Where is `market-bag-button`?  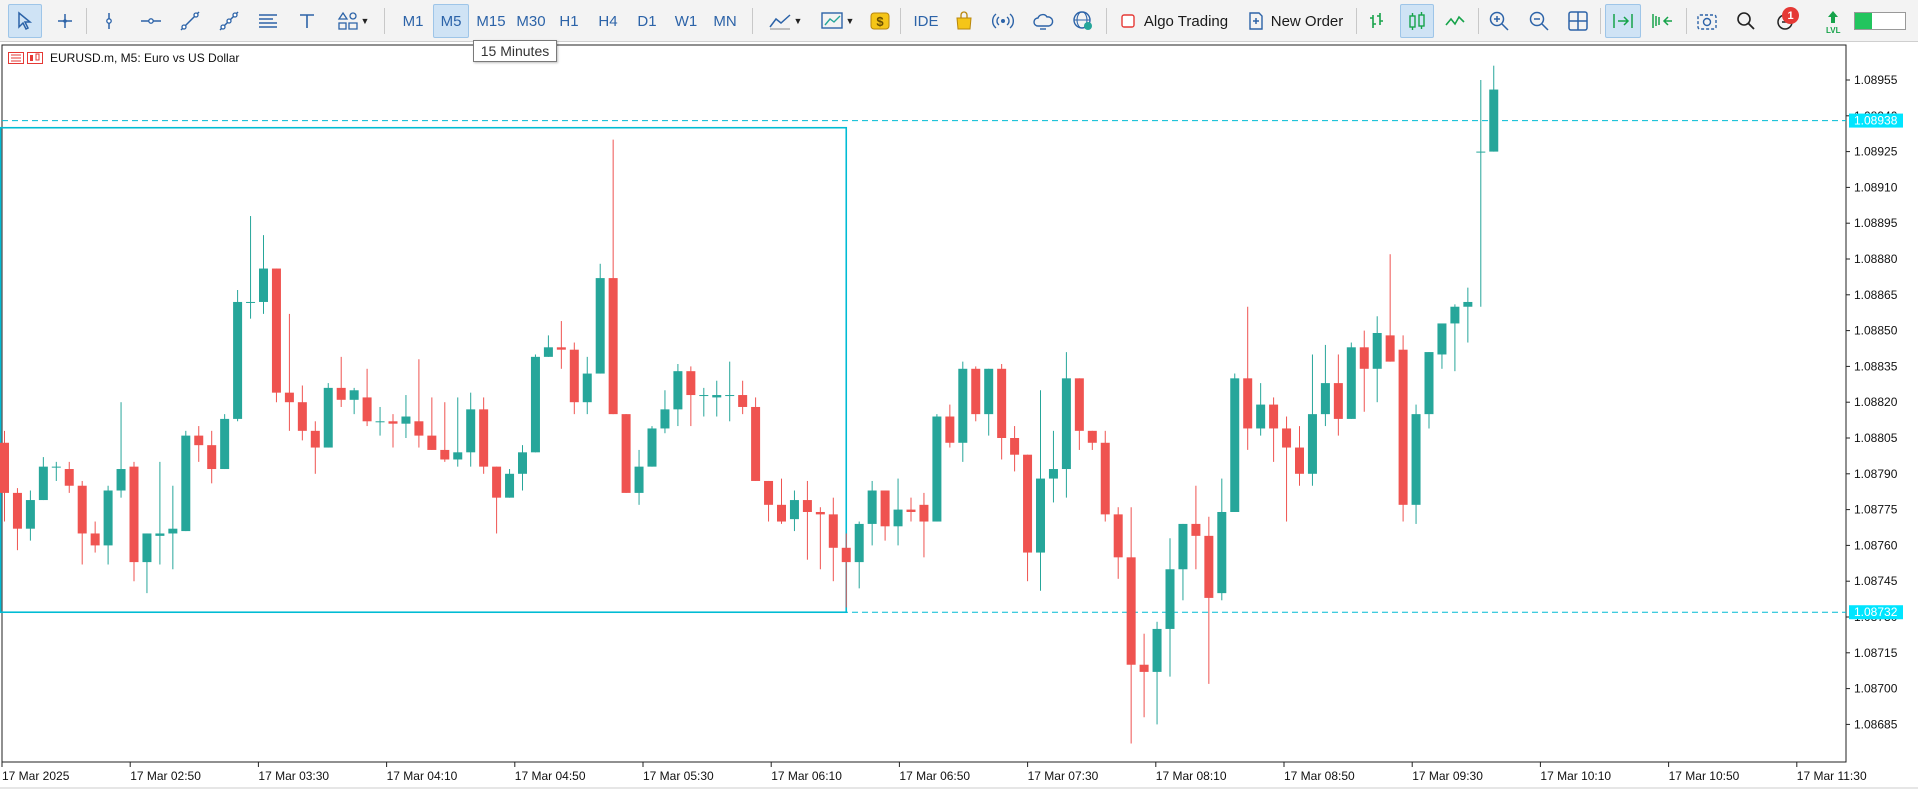
market-bag-button is located at coordinates (964, 21).